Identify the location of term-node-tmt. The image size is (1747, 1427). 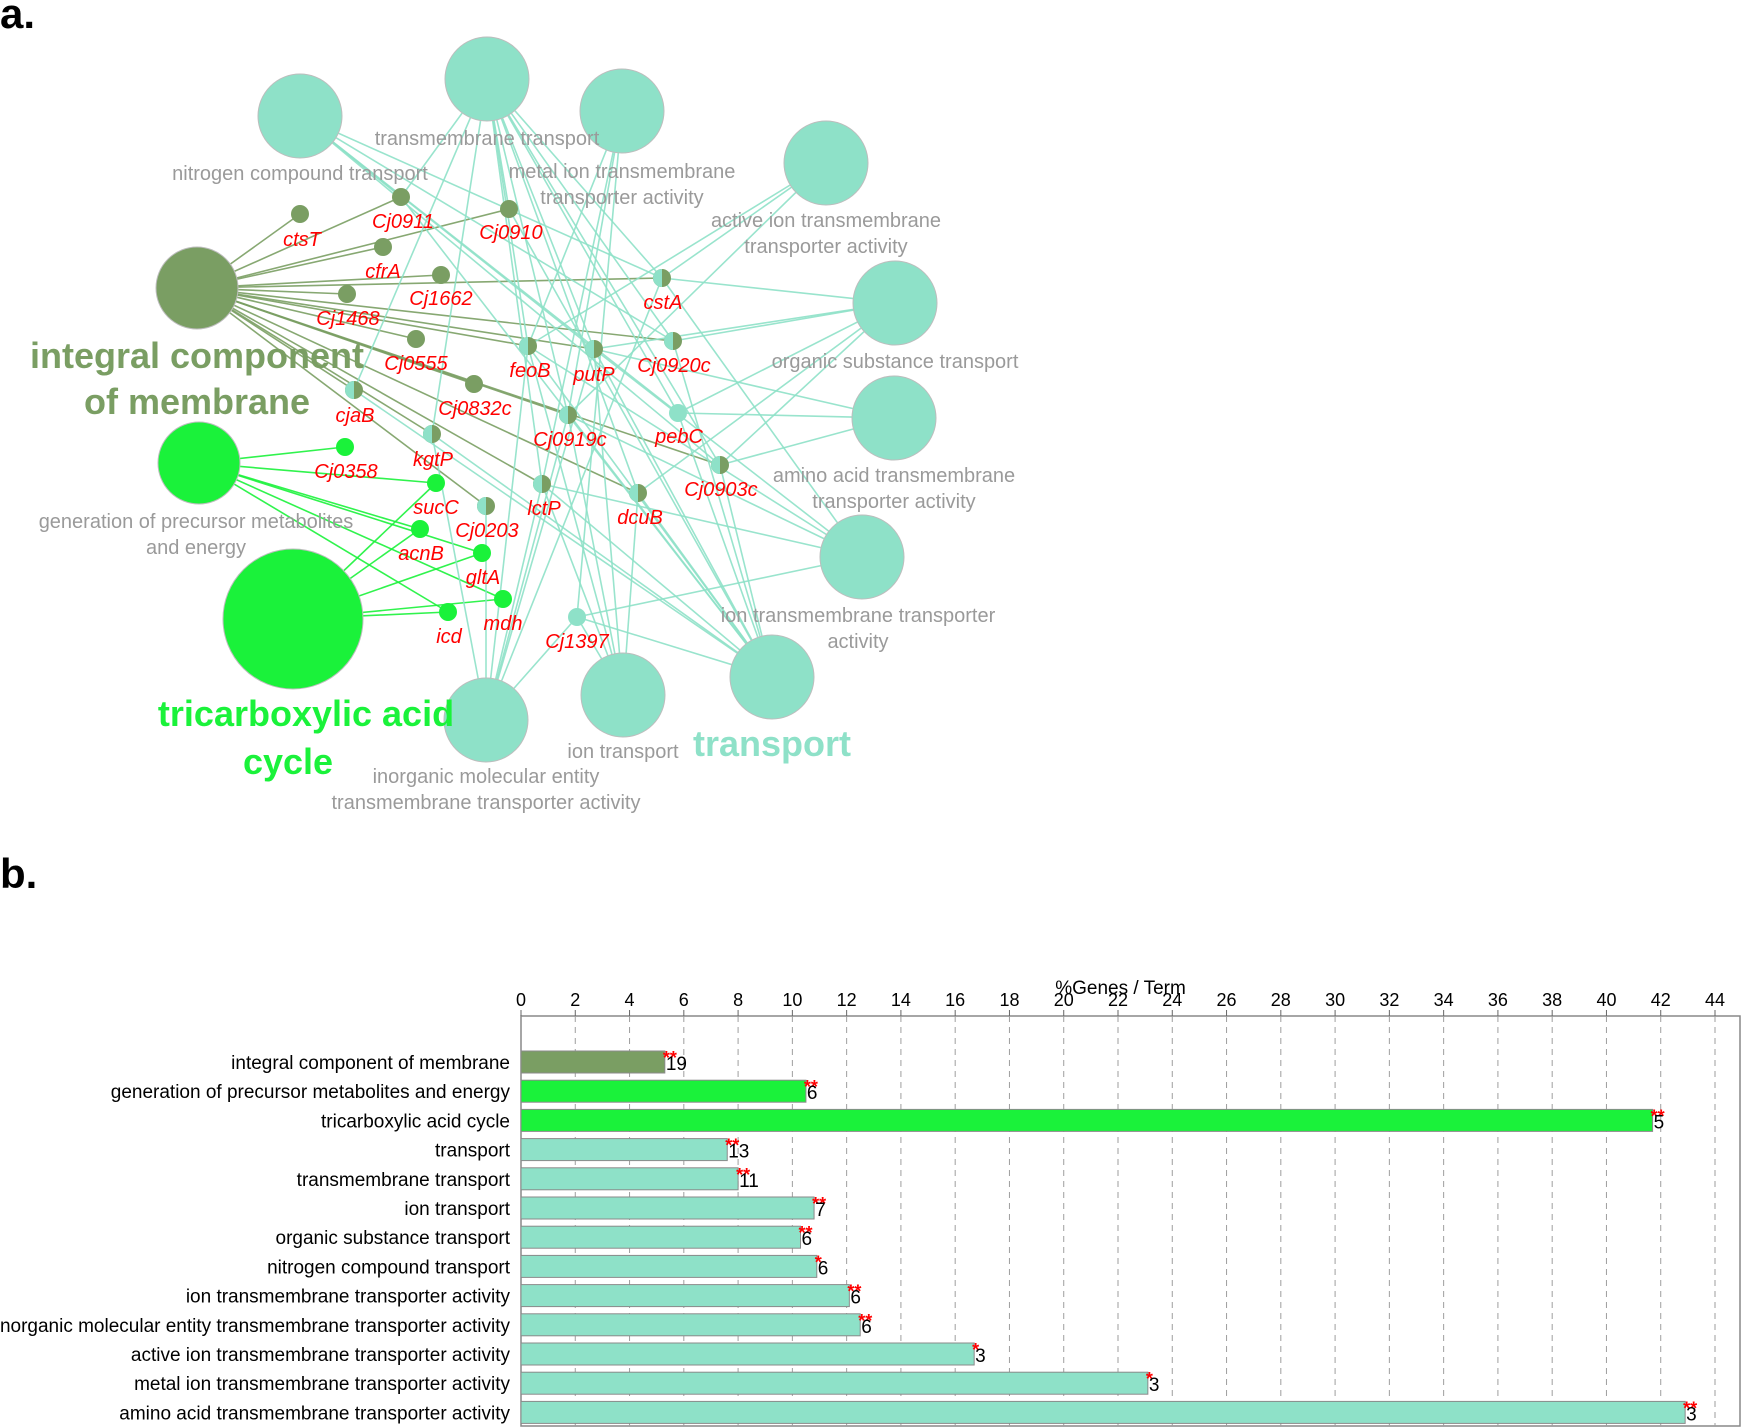
(487, 79).